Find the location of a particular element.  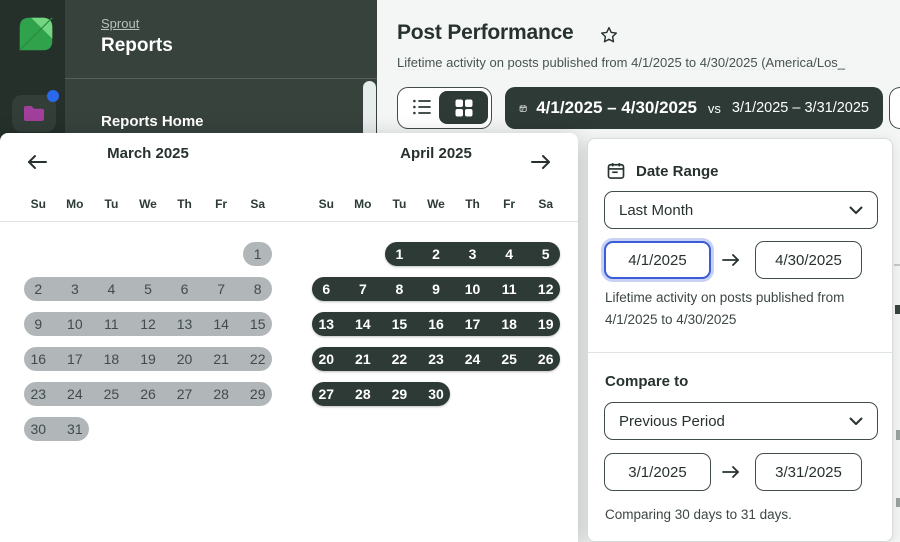

compare-helper-text: Comparing 30 days to 31 days. is located at coordinates (698, 514).